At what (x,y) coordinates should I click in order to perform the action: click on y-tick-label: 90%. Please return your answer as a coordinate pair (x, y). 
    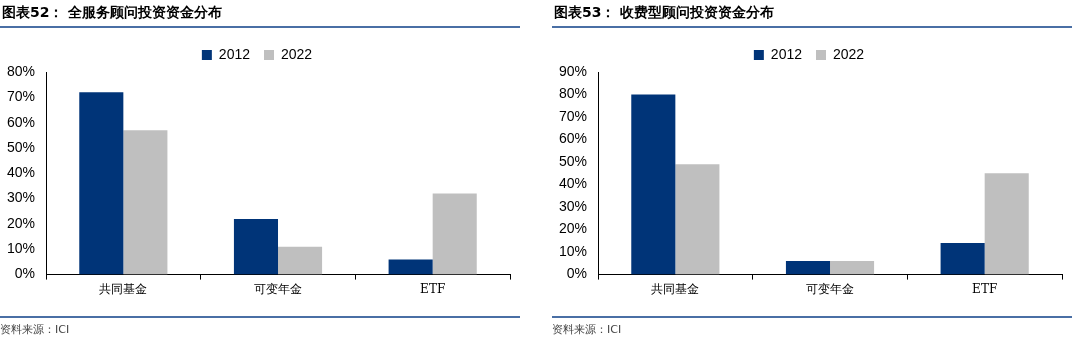
    Looking at the image, I should click on (573, 70).